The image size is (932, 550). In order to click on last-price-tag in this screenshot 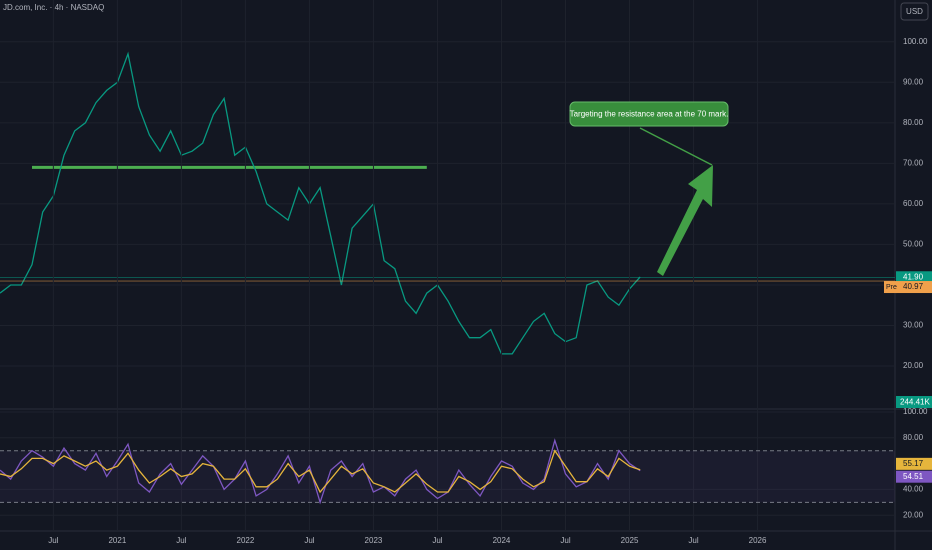, I will do `click(914, 277)`.